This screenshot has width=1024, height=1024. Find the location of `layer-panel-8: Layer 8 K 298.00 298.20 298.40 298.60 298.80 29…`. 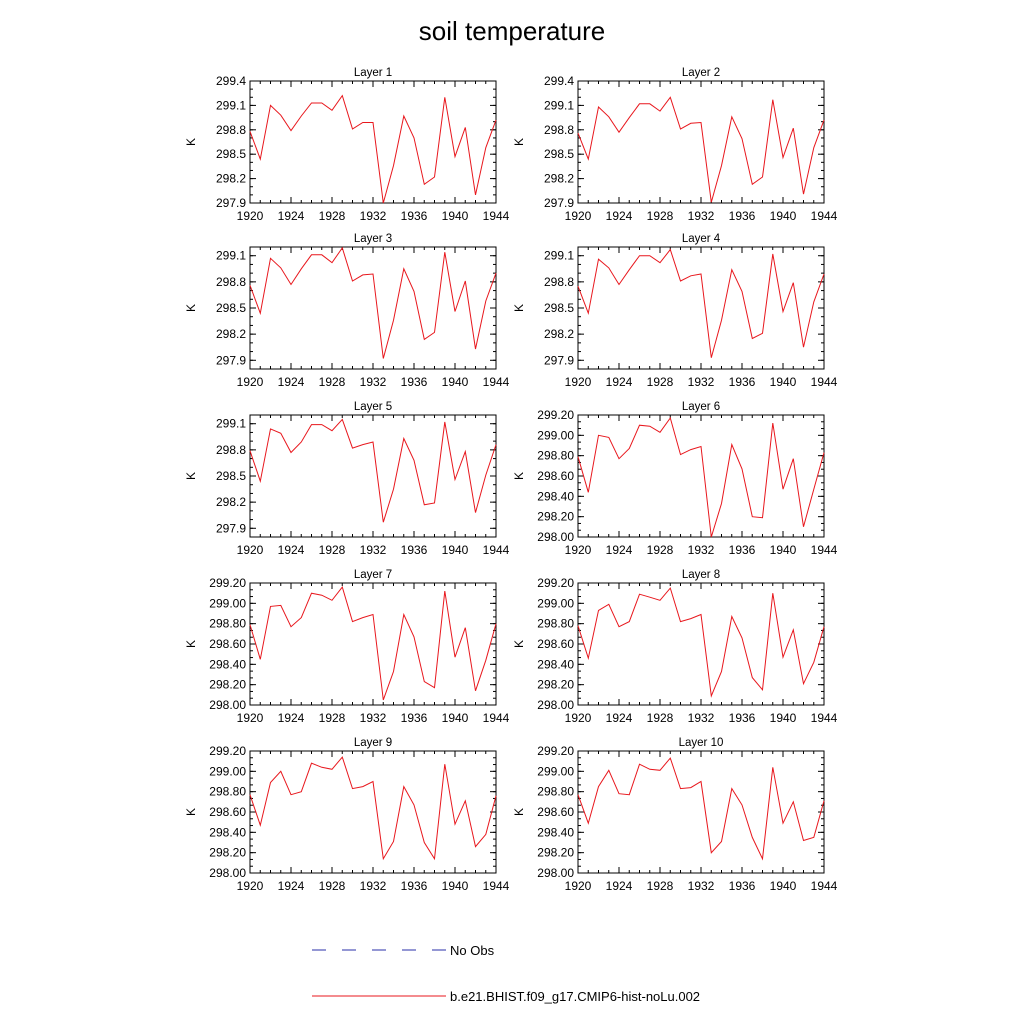

layer-panel-8: Layer 8 K 298.00 298.20 298.40 298.60 298.80 29… is located at coordinates (675, 647).